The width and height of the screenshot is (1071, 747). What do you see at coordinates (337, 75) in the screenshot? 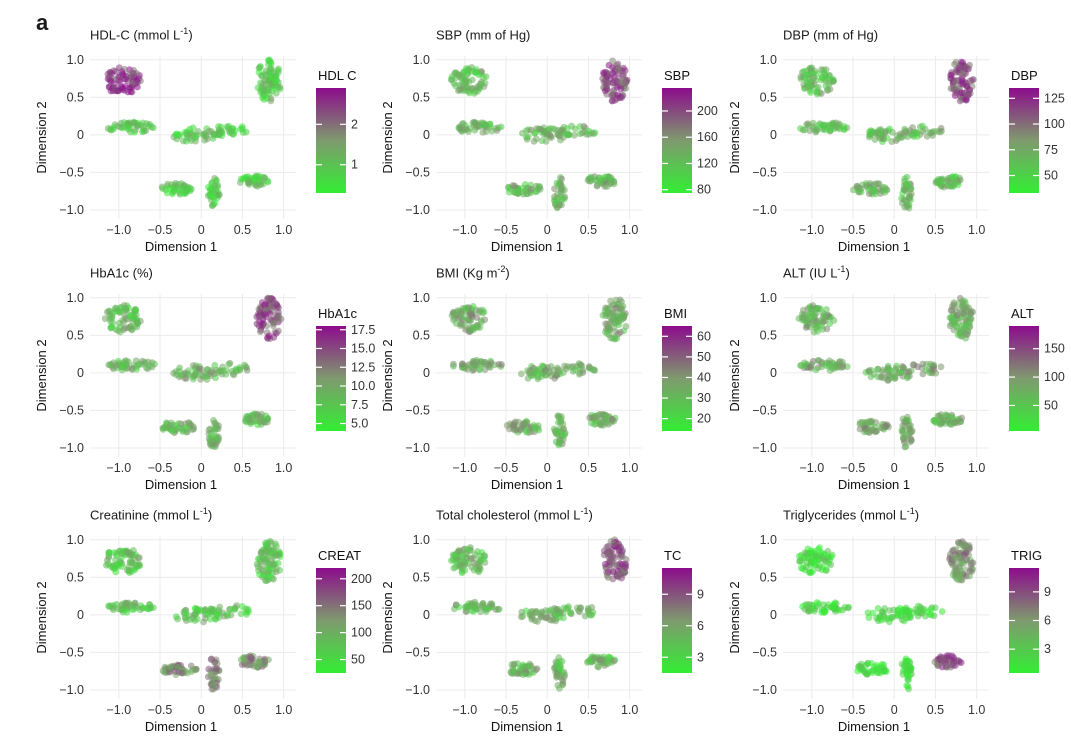
I see `legend-title: HDL C` at bounding box center [337, 75].